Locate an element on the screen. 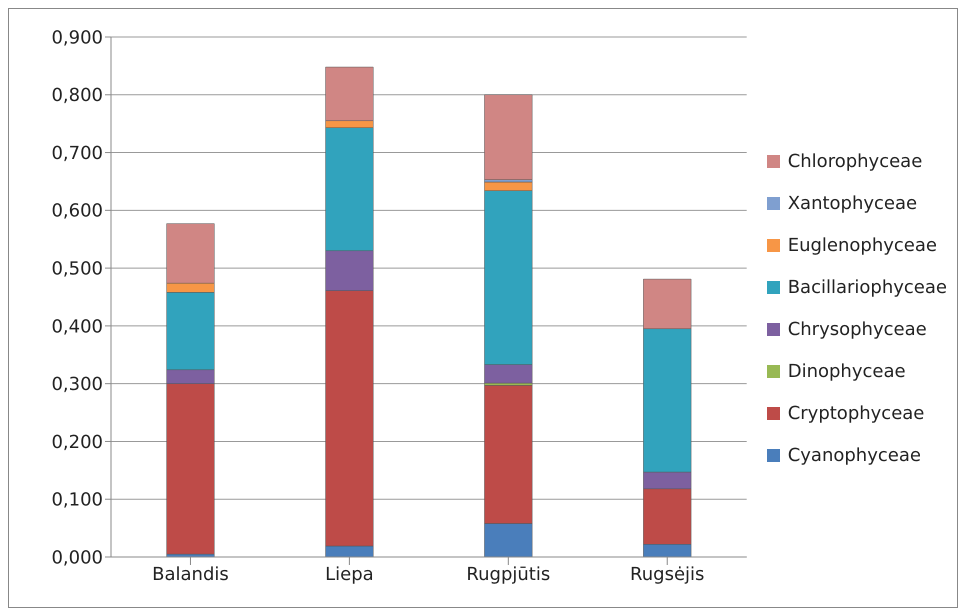  legend-label: Xantophyceae is located at coordinates (853, 203).